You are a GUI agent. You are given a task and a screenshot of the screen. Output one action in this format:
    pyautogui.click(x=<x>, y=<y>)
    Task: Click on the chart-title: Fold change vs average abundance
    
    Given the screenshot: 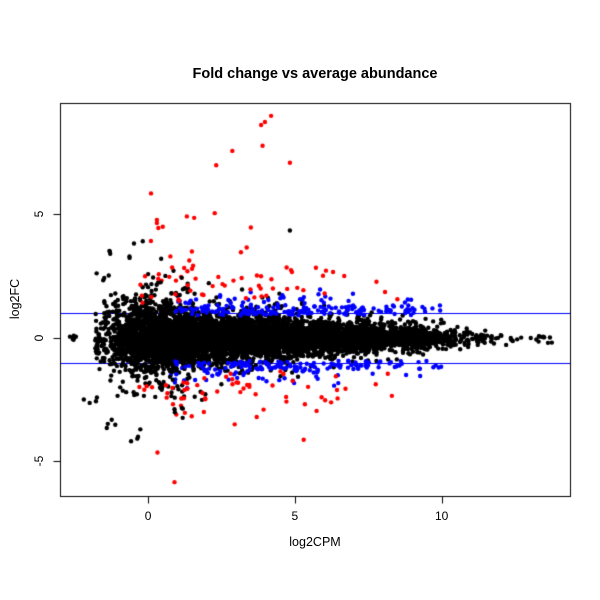 What is the action you would take?
    pyautogui.click(x=315, y=74)
    